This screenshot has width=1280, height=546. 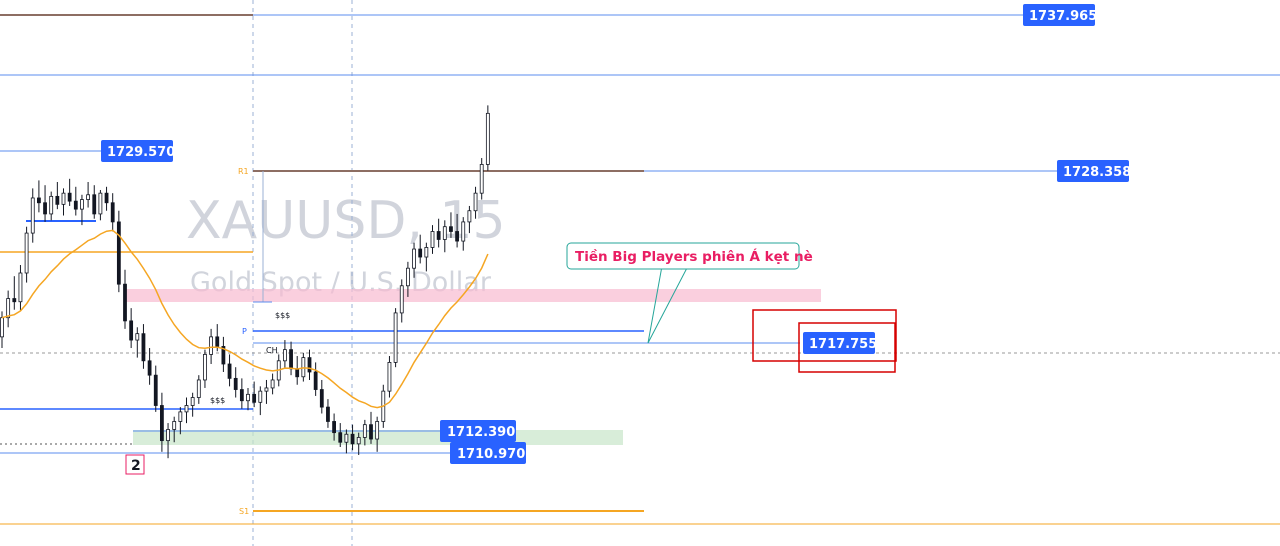 I want to click on price-label-entry: 1717.755, so click(x=840, y=343).